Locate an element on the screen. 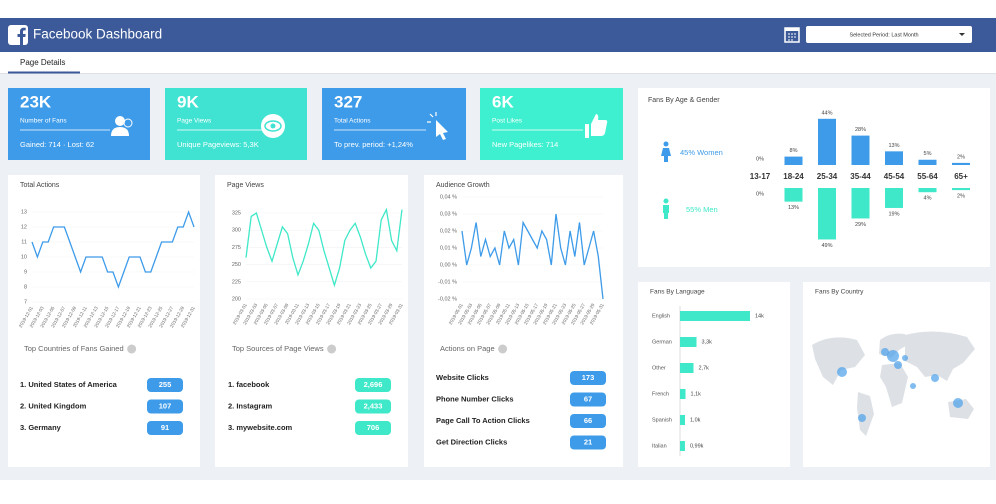 Image resolution: width=996 pixels, height=504 pixels. list-item-label: 3. Germany is located at coordinates (41, 427).